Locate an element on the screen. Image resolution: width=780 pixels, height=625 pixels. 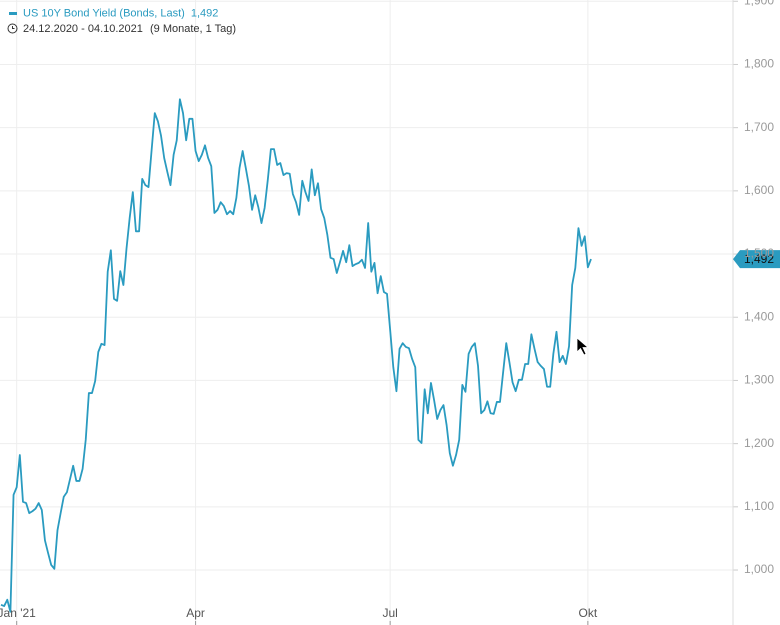
y-tick-label: 1,500 is located at coordinates (759, 253).